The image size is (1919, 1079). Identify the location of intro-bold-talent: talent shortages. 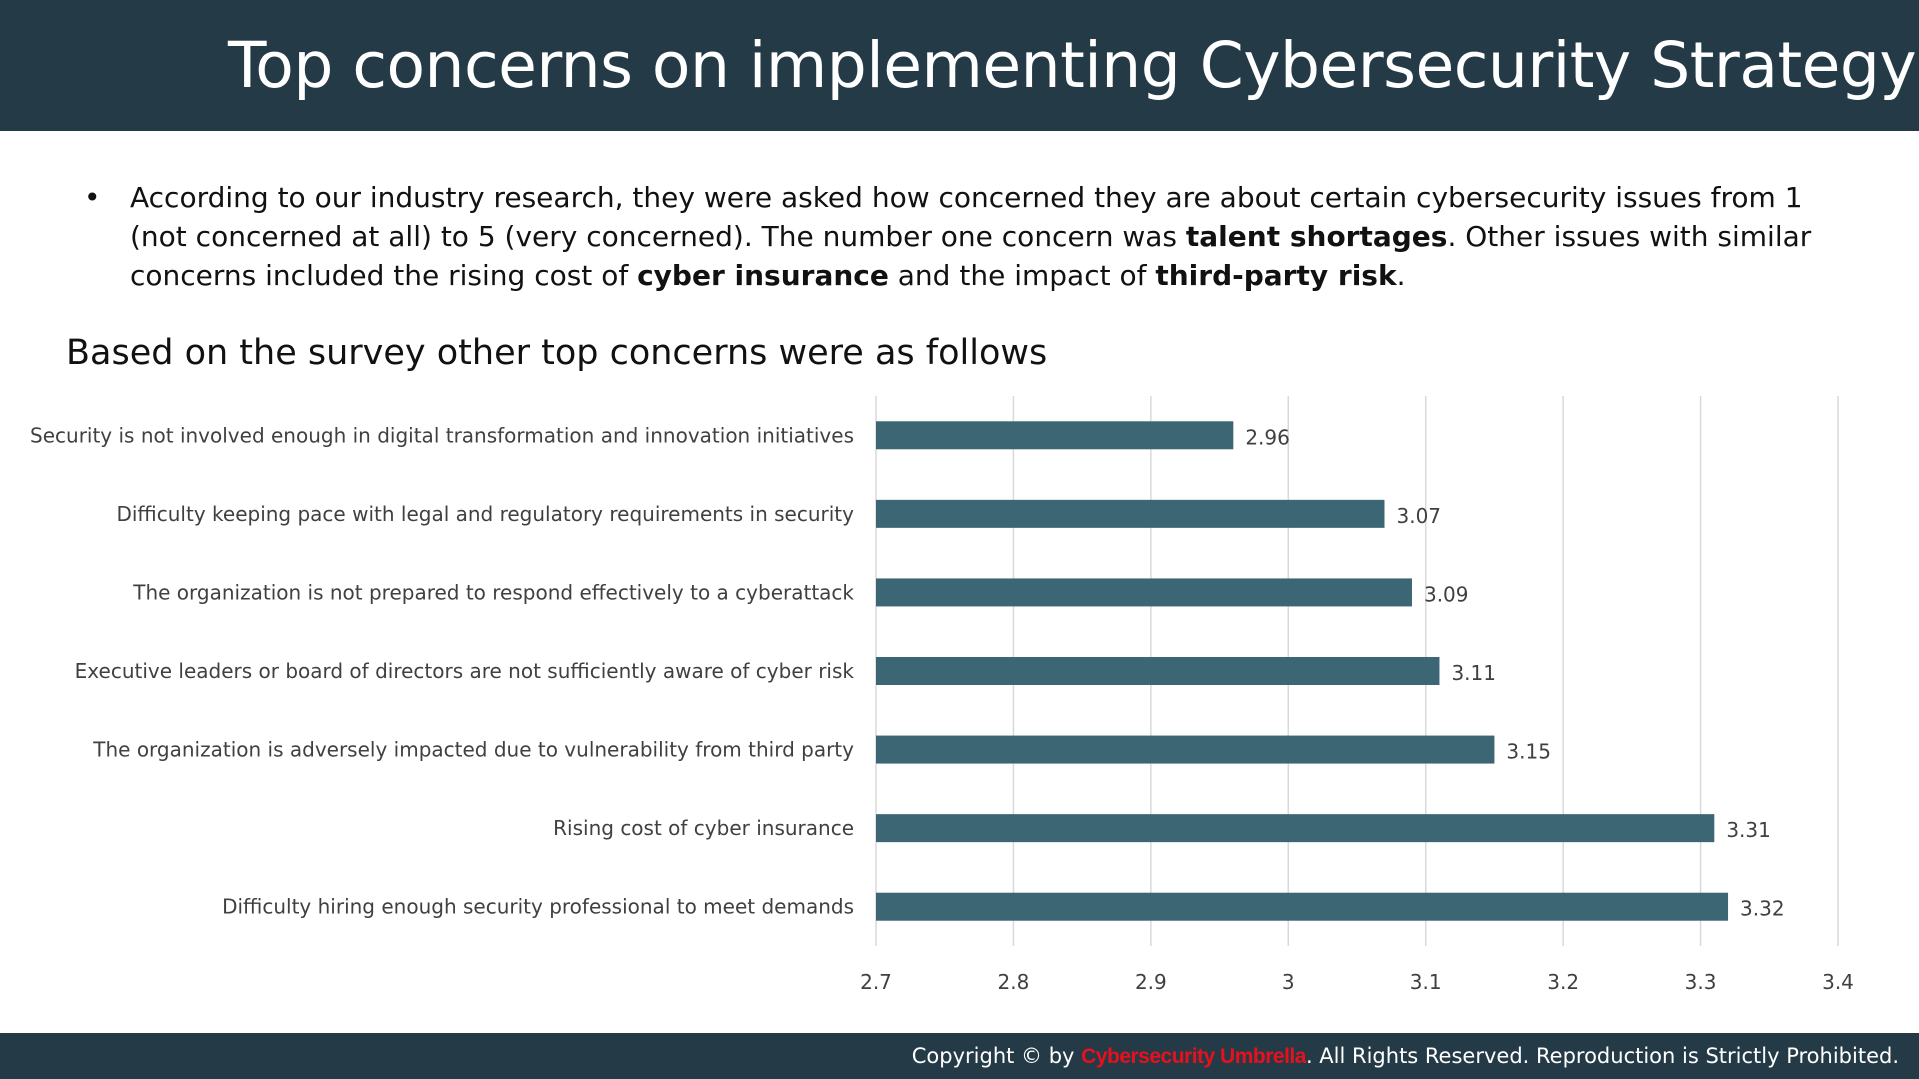
(1316, 236).